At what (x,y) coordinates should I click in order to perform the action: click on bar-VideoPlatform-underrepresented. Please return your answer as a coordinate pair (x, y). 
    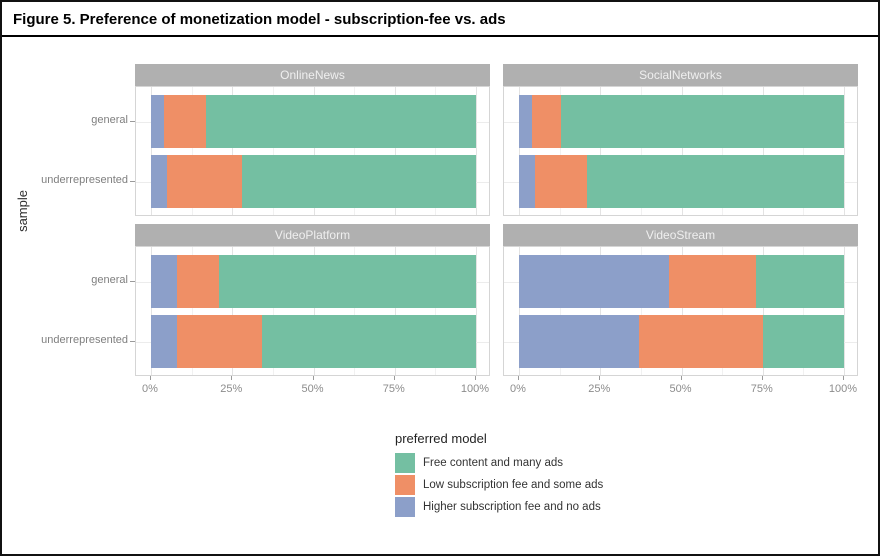
    Looking at the image, I should click on (313, 341).